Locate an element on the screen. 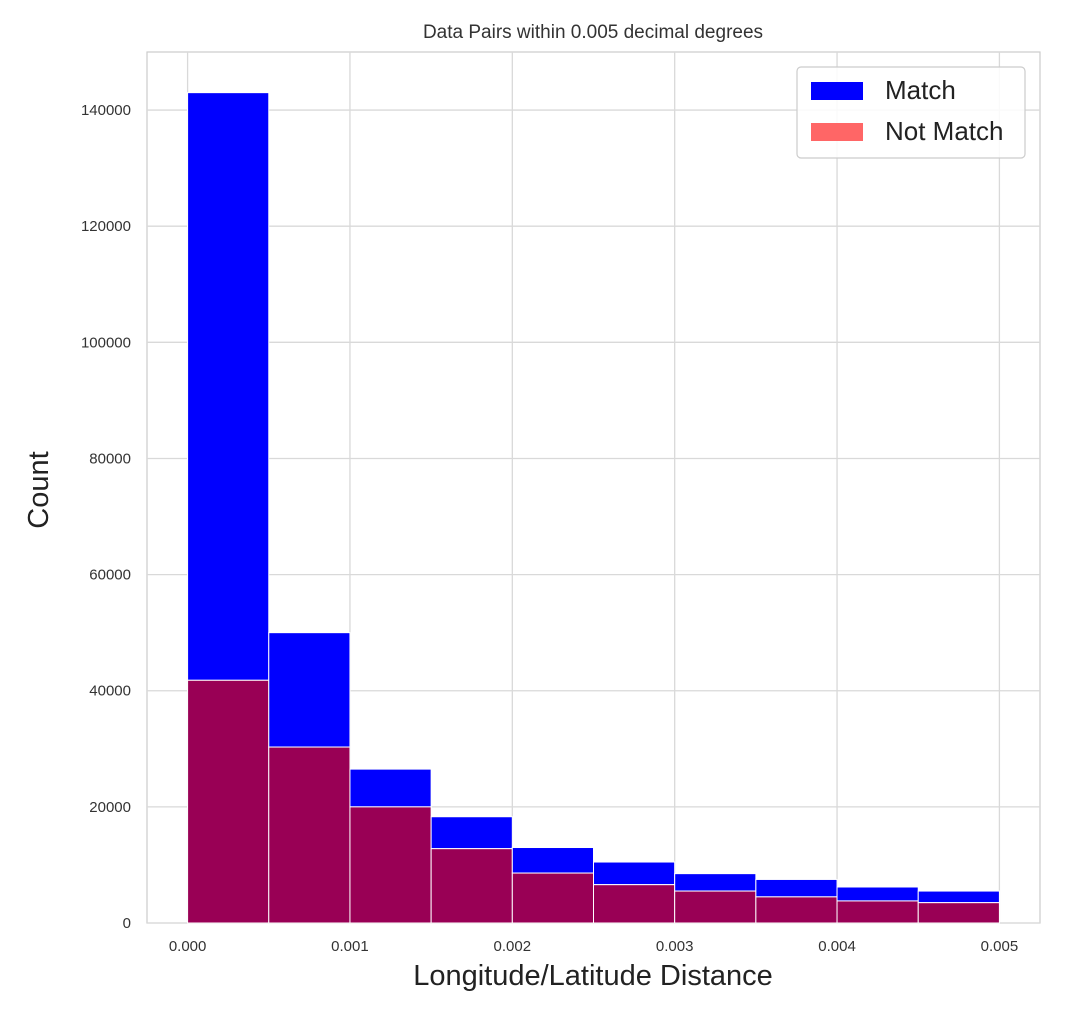 This screenshot has height=1010, width=1092. x-axis-ticks: 0.000 0.001 0.002 0.003 0.004 0.005 is located at coordinates (593, 946).